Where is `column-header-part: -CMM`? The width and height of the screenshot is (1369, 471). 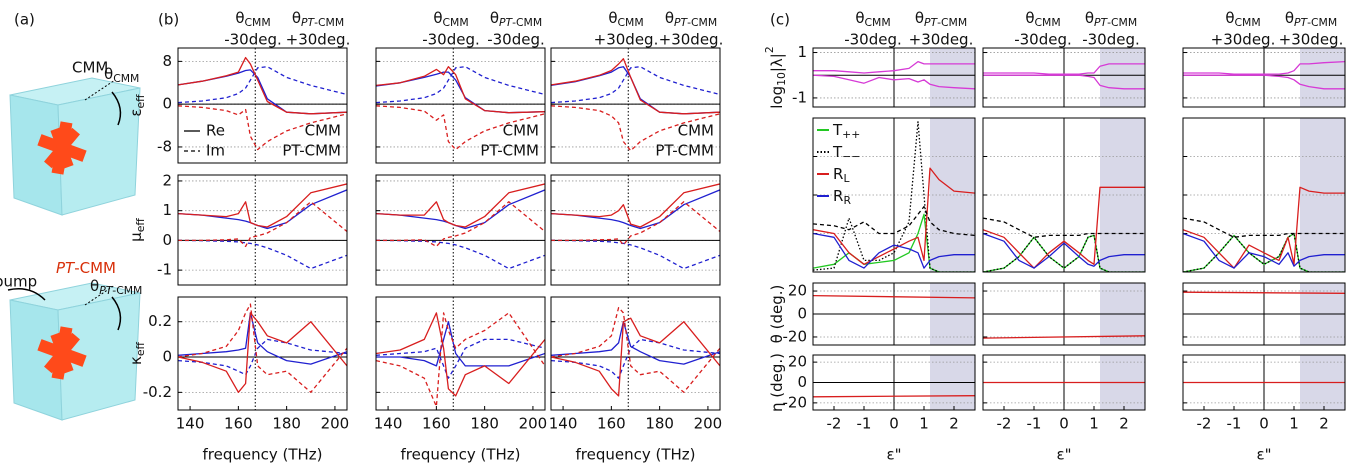
column-header-part: -CMM is located at coordinates (952, 22).